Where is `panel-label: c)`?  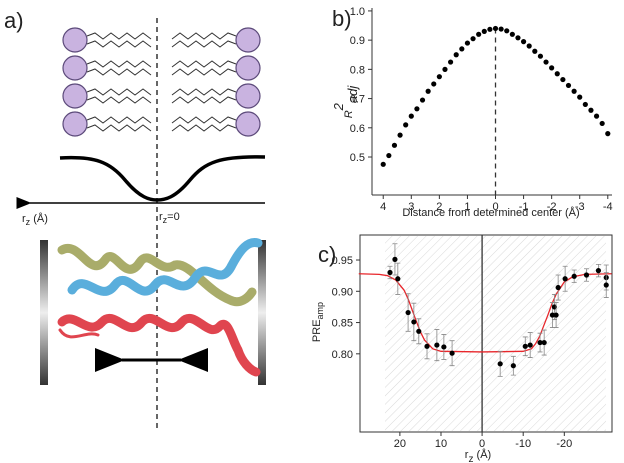 panel-label: c) is located at coordinates (327, 254).